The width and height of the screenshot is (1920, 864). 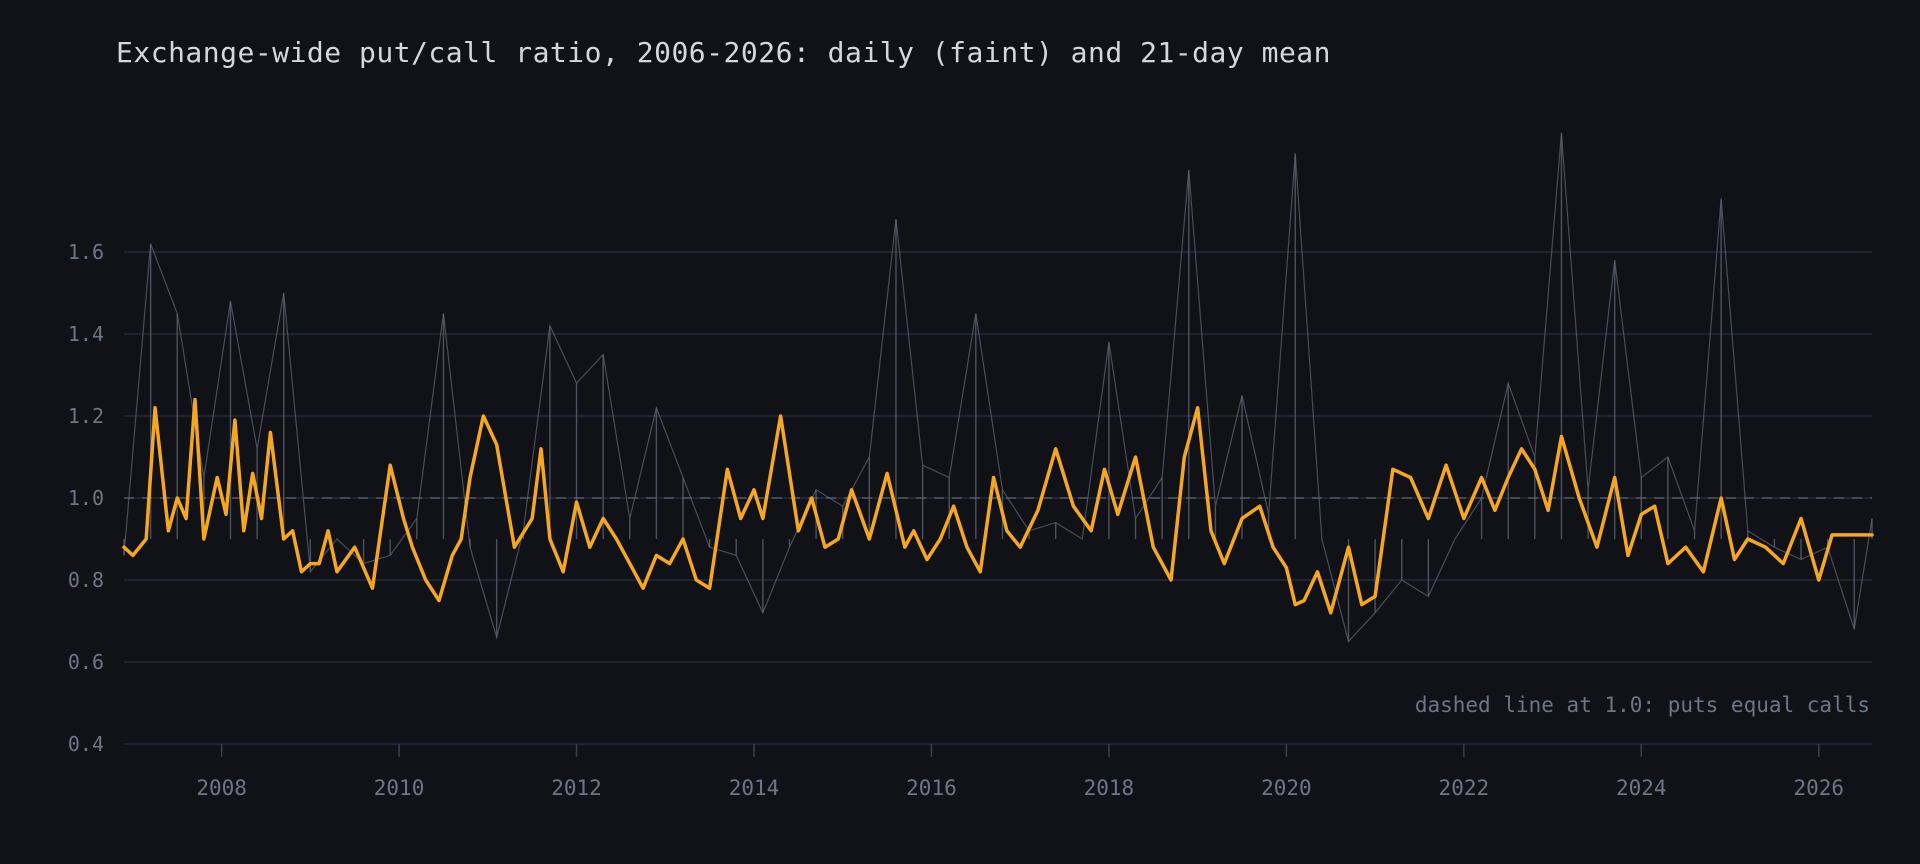 I want to click on x-tick-label: 2012, so click(x=576, y=788).